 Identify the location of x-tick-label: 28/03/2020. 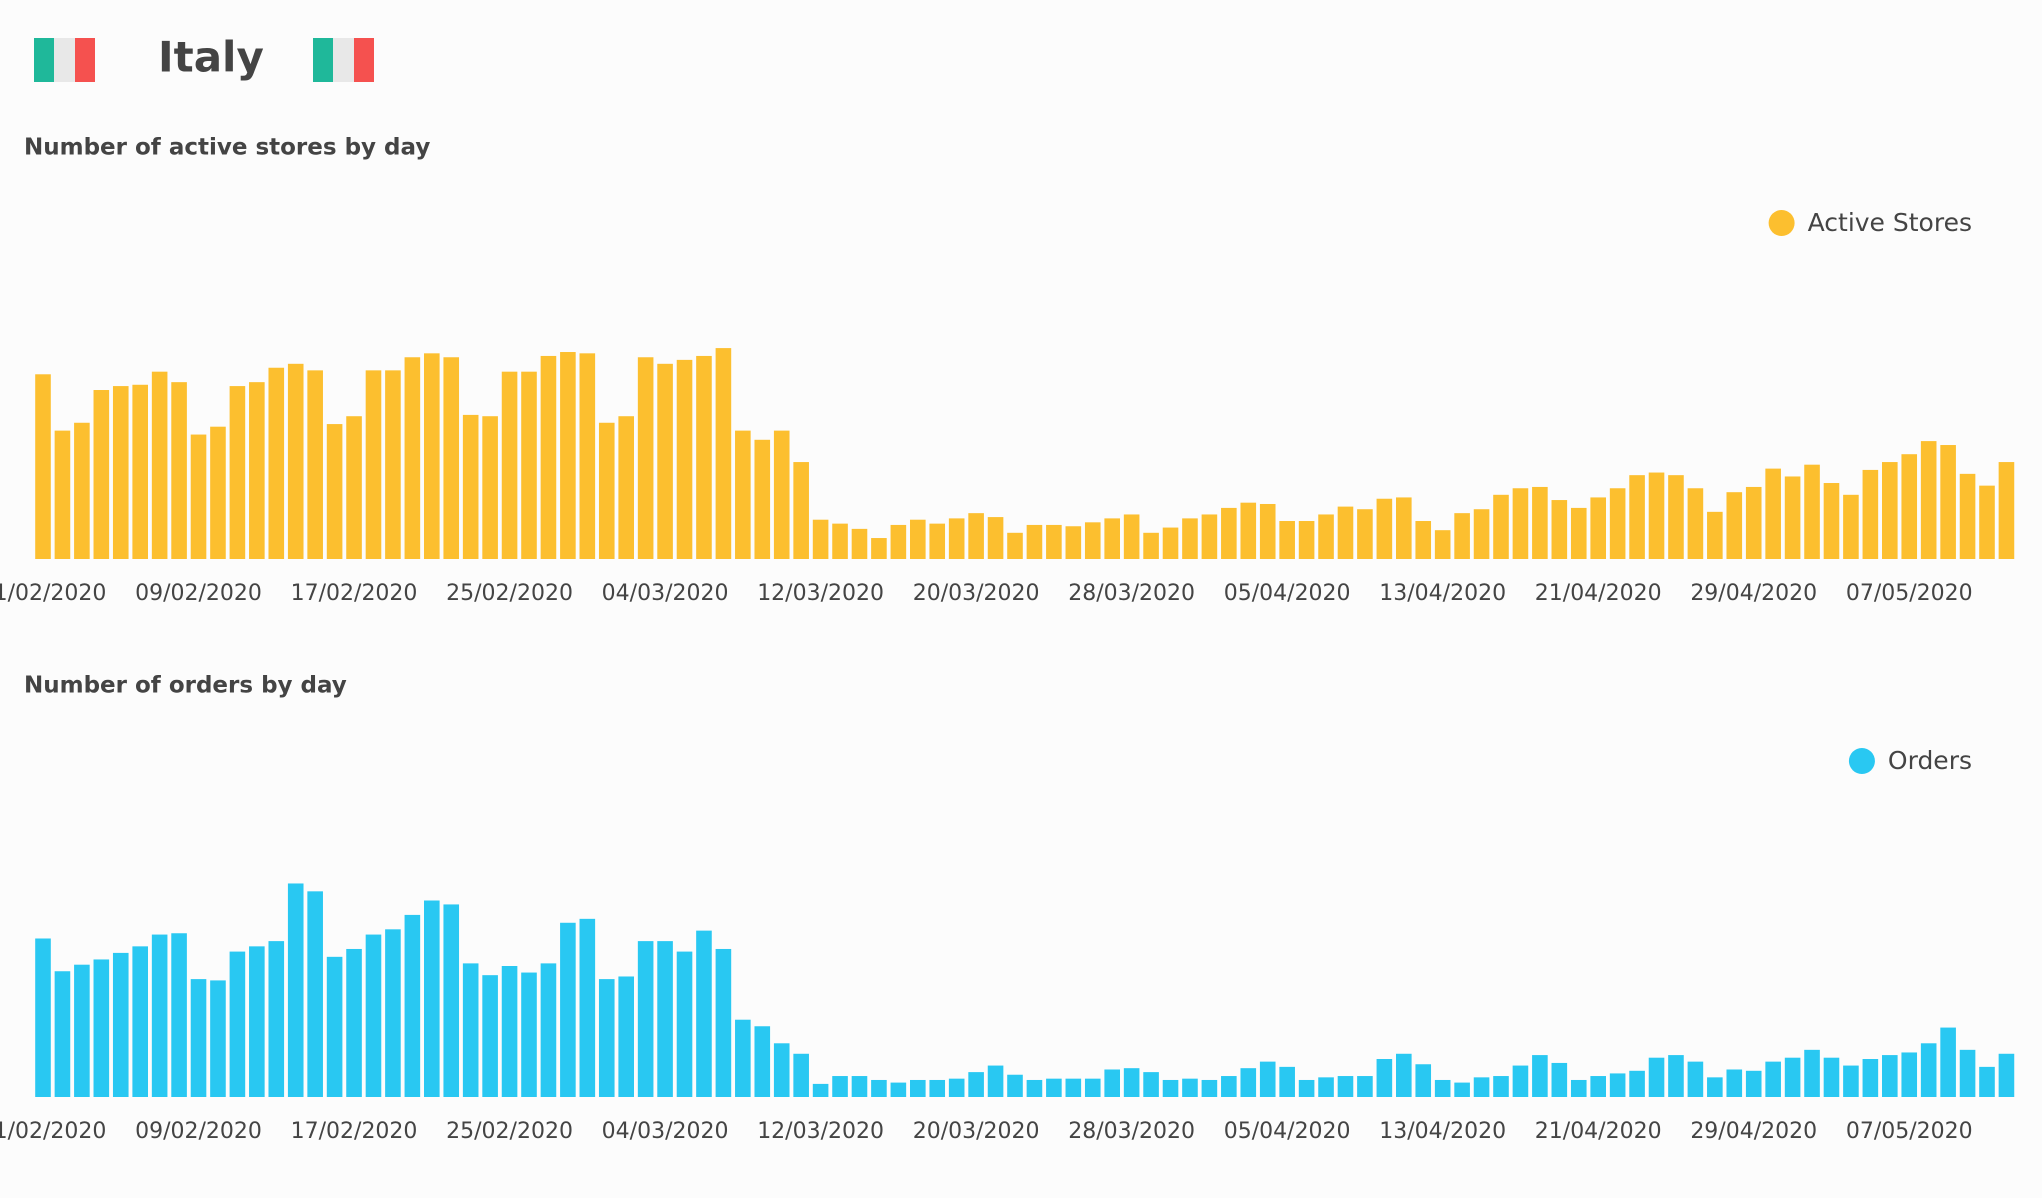
(1131, 1131).